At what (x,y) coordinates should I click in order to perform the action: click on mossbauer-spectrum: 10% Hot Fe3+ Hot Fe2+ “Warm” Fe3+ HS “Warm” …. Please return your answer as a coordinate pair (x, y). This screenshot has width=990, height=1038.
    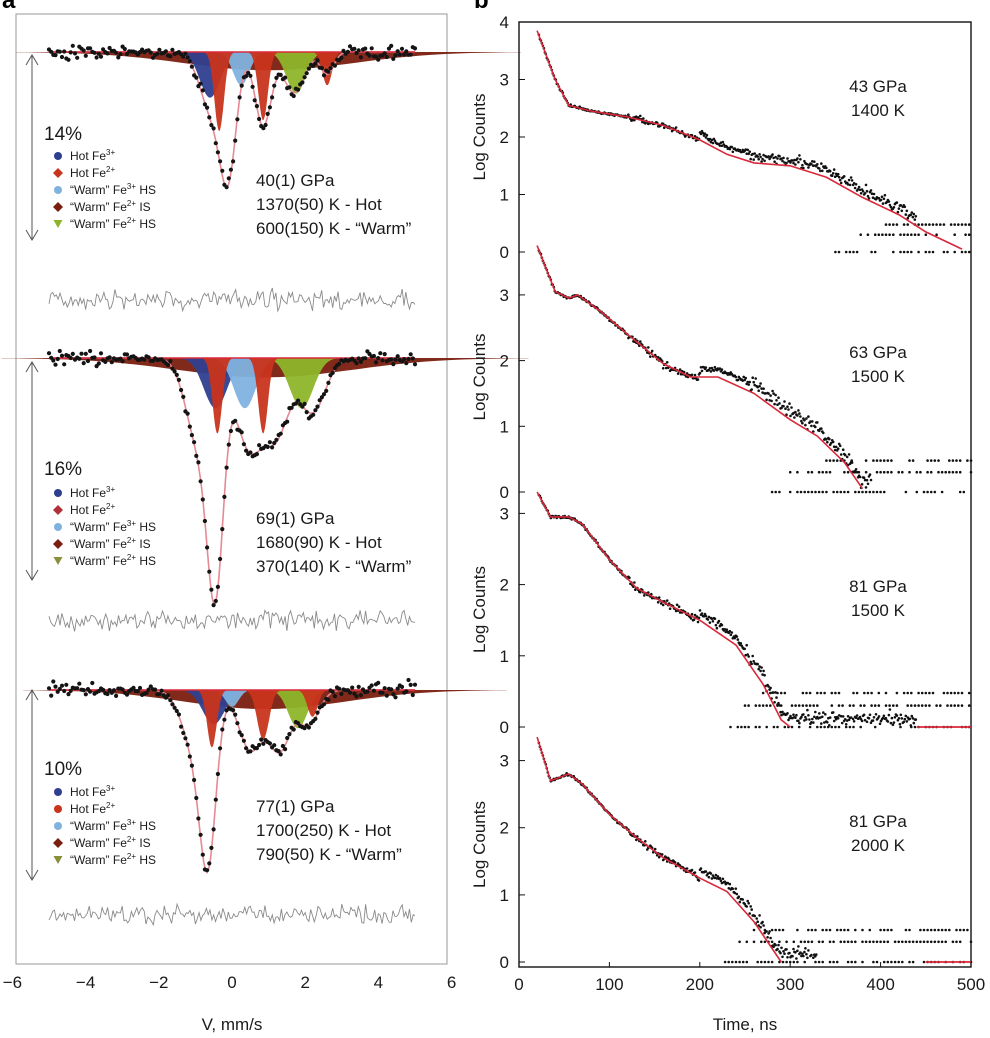
    Looking at the image, I should click on (265, 802).